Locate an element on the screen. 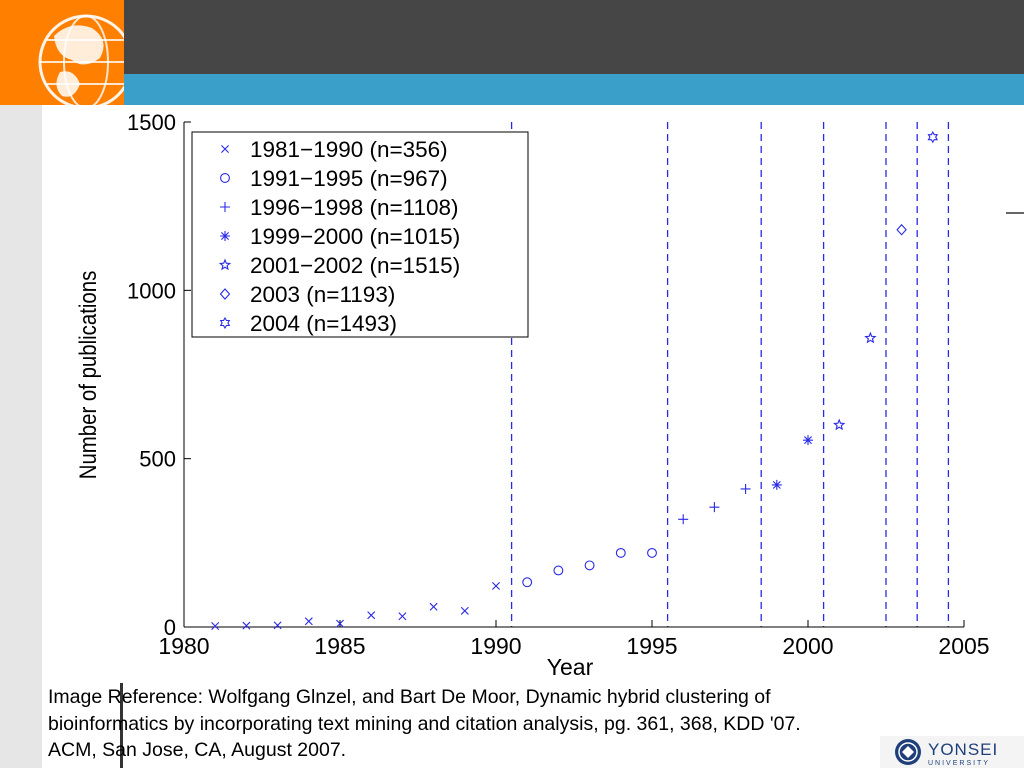 The image size is (1024, 773). right-edge-mark is located at coordinates (1015, 213).